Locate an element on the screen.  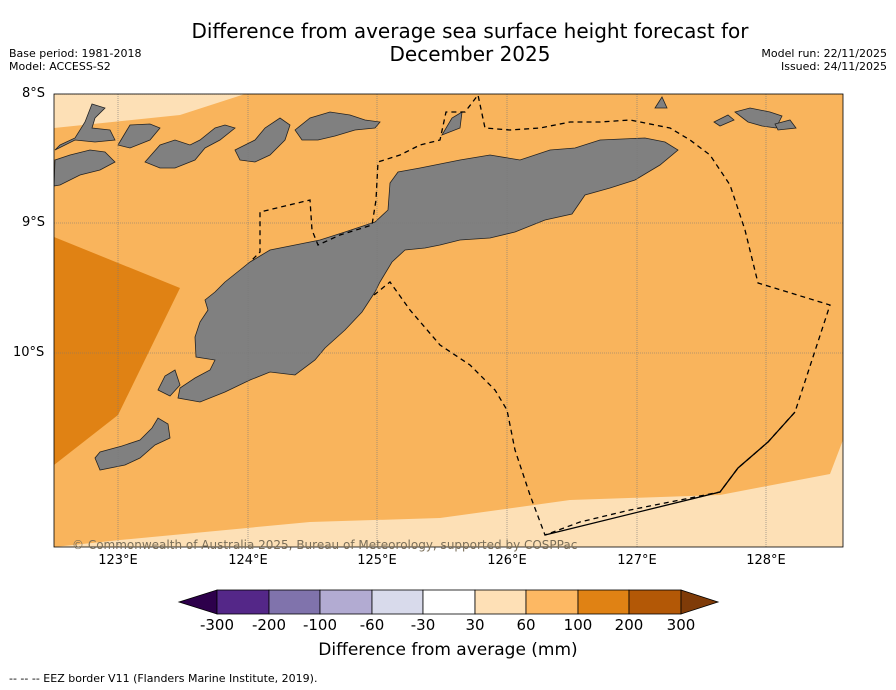
lon-label-127e: 127°E is located at coordinates (637, 560).